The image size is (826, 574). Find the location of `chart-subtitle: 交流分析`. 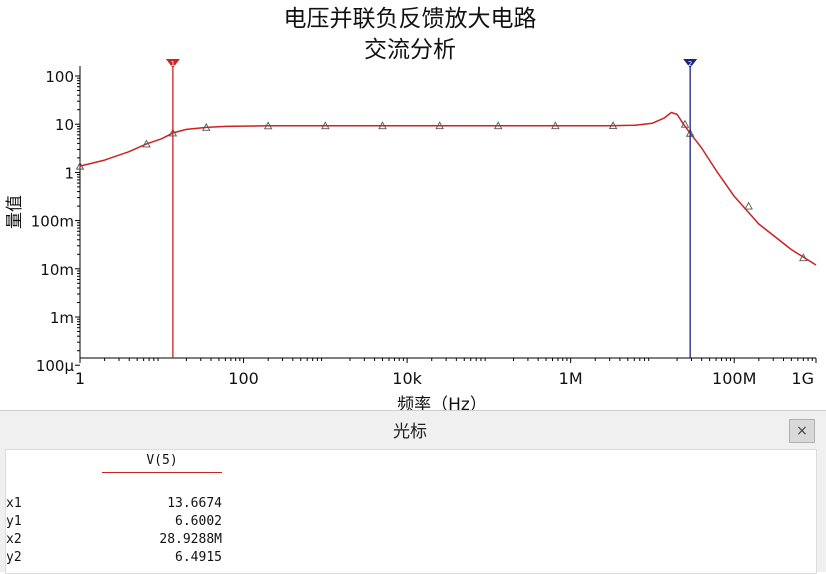

chart-subtitle: 交流分析 is located at coordinates (410, 50).